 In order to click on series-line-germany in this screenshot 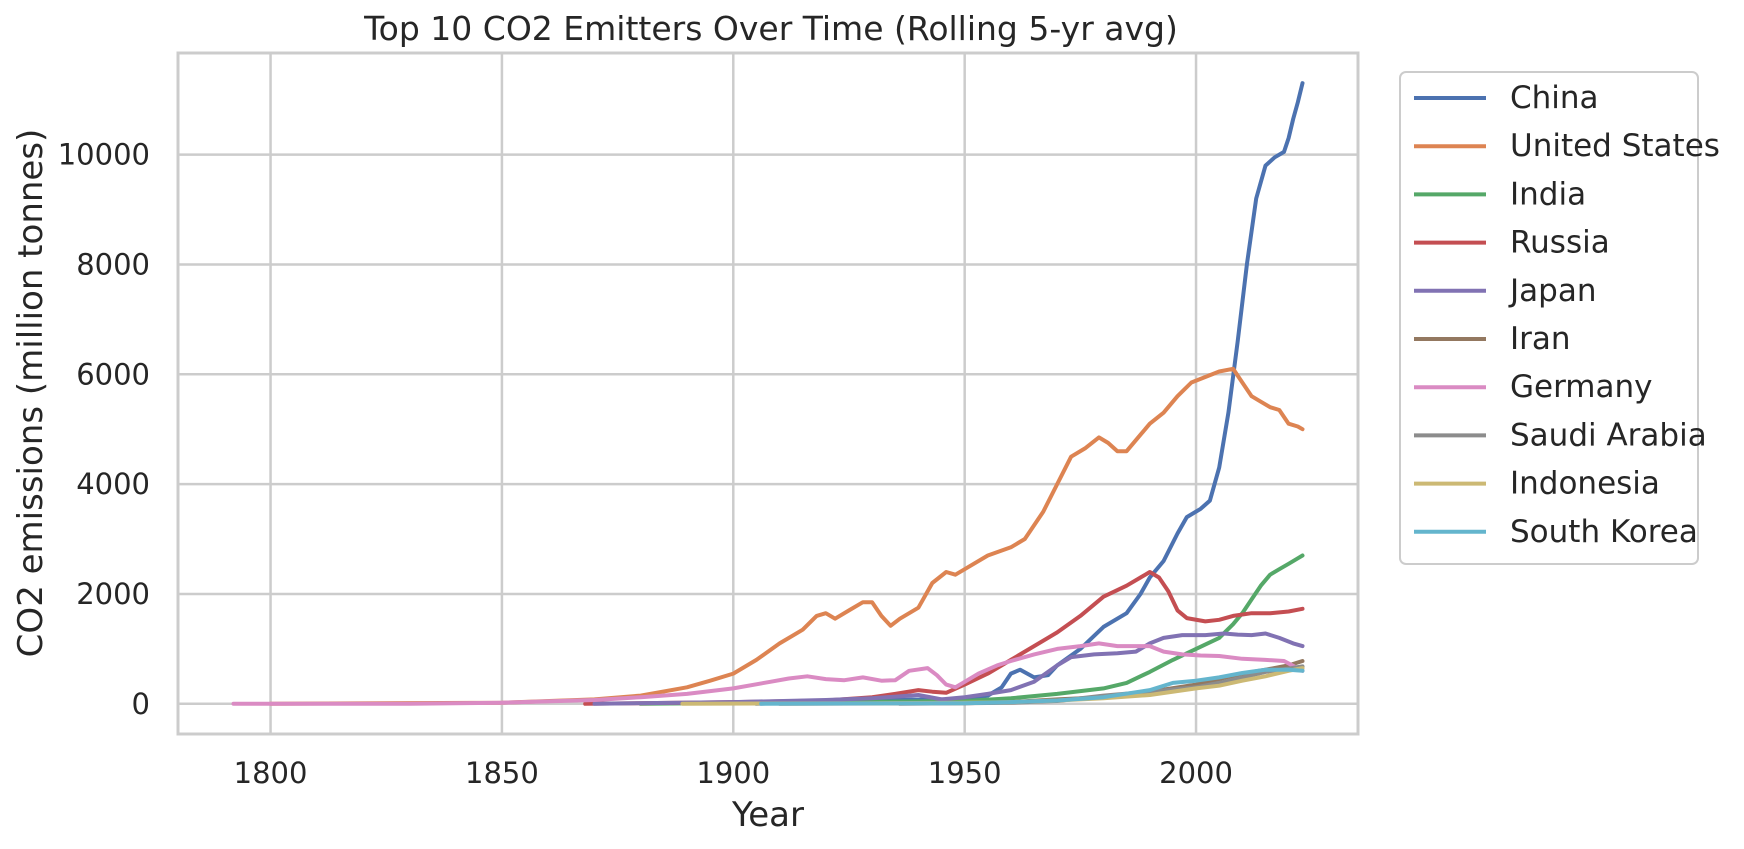, I will do `click(768, 673)`.